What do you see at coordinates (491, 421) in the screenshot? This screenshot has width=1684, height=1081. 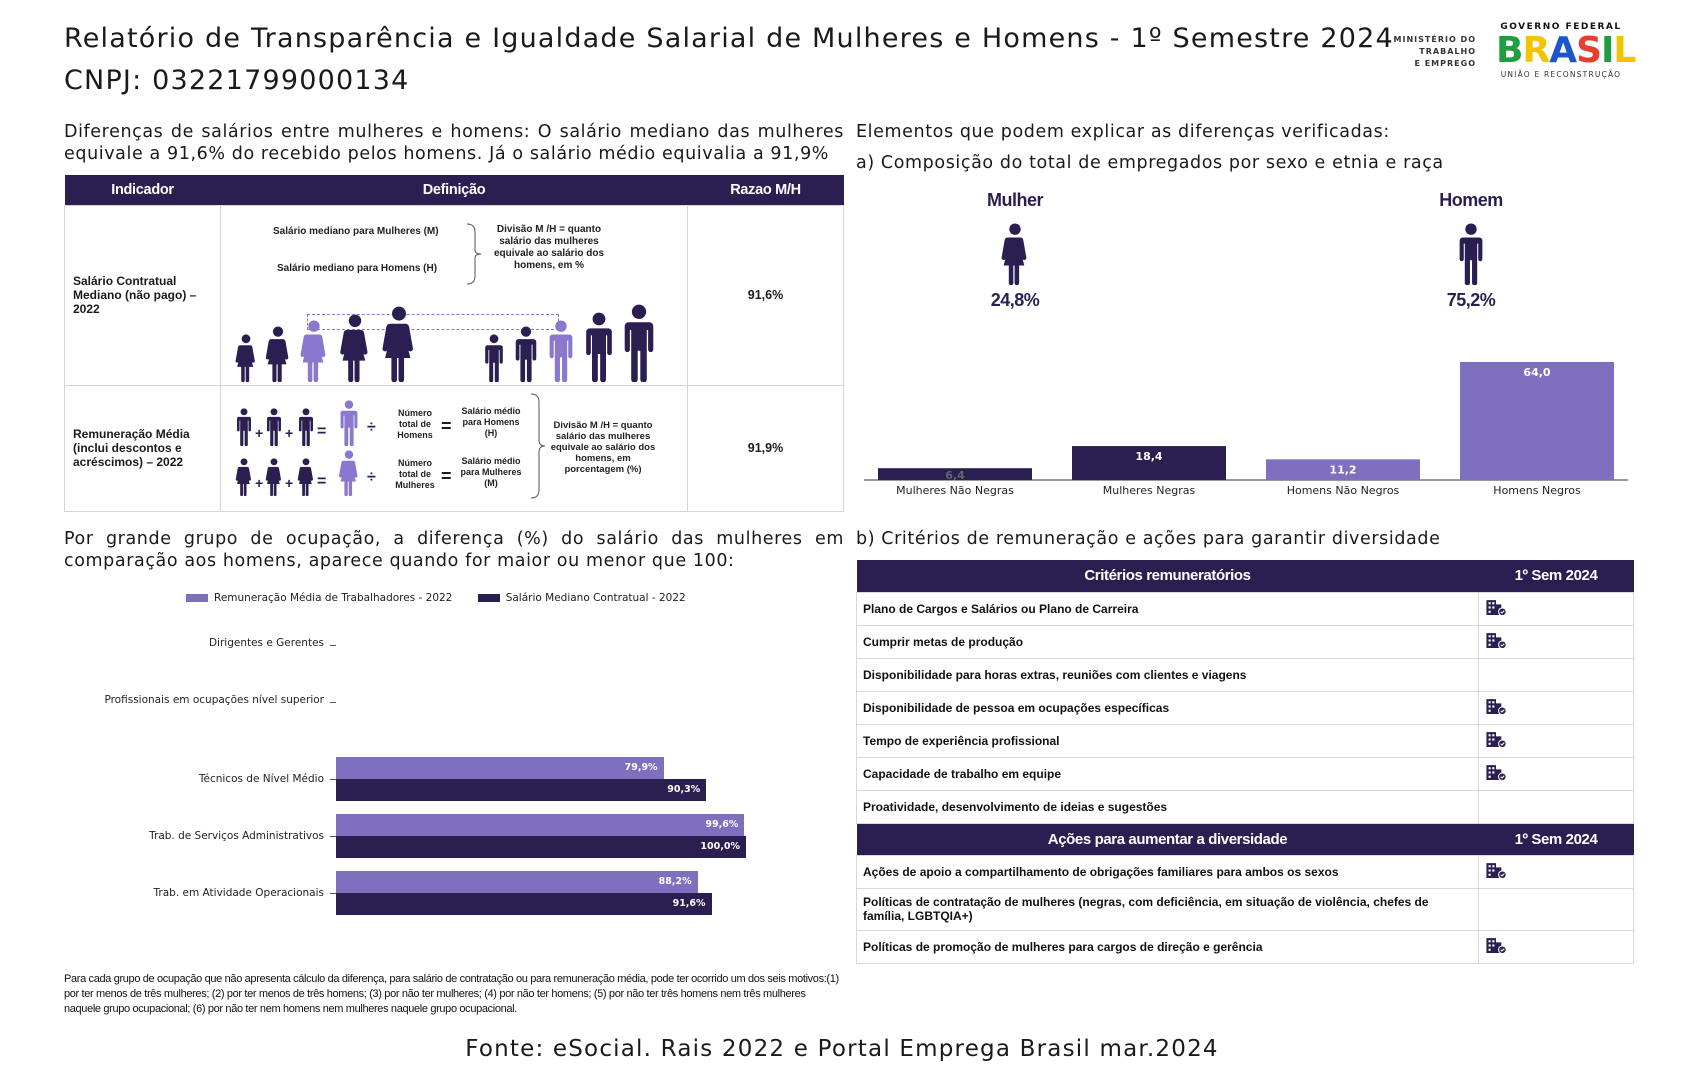 I see `sal-medio-homens: Salário médio para Homens (H)` at bounding box center [491, 421].